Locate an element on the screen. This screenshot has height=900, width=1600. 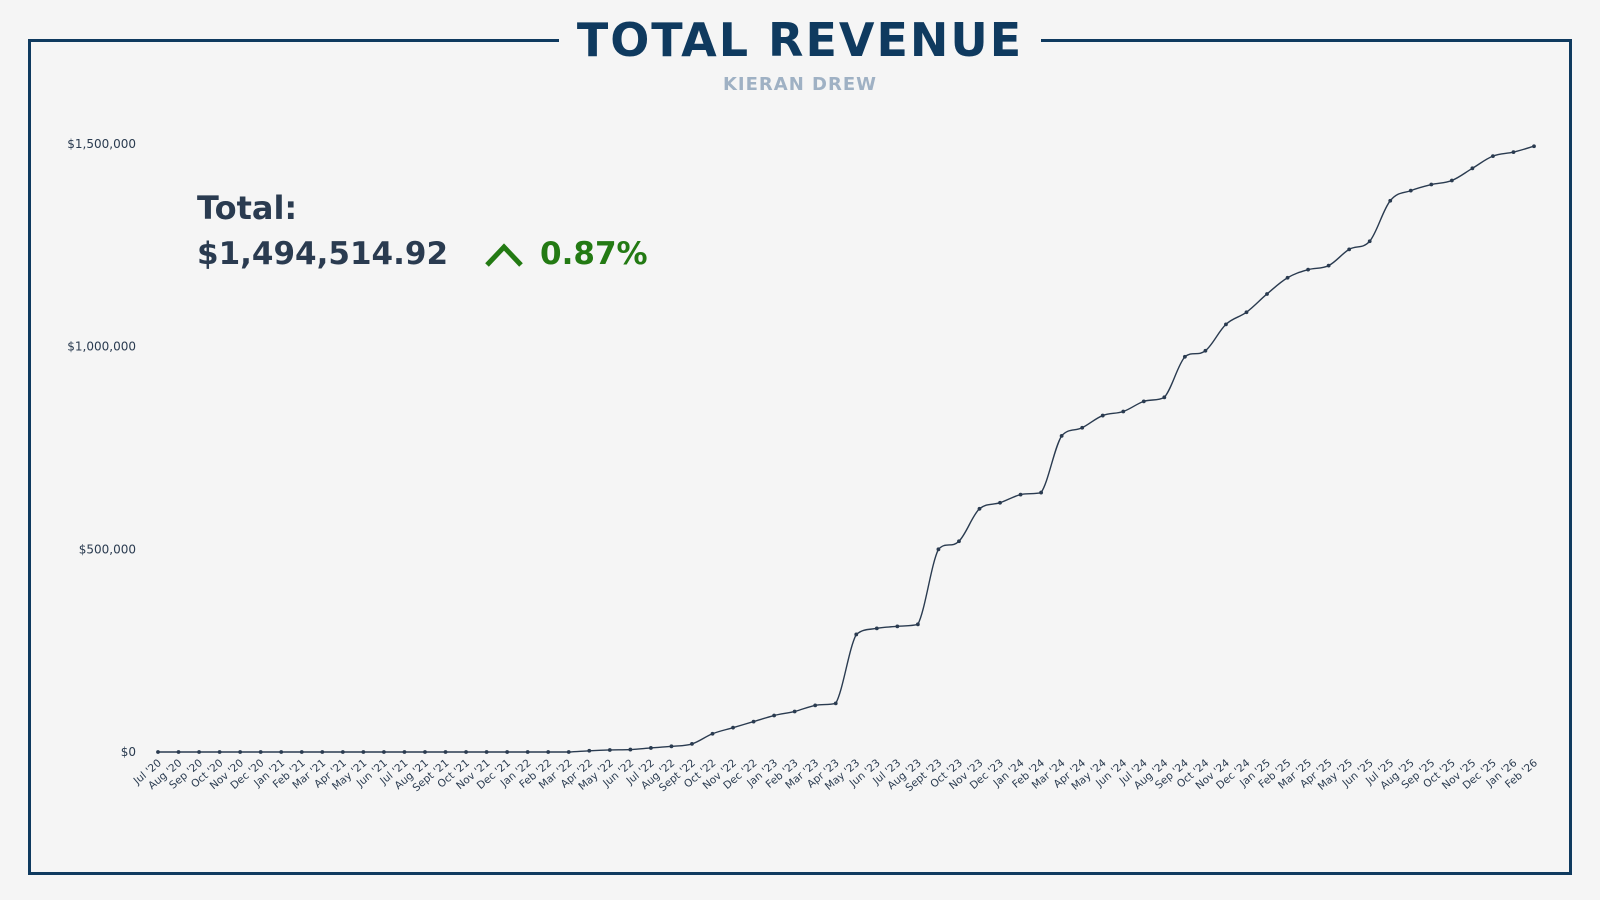
chart-title: TOTAL REVENUE is located at coordinates (800, 40).